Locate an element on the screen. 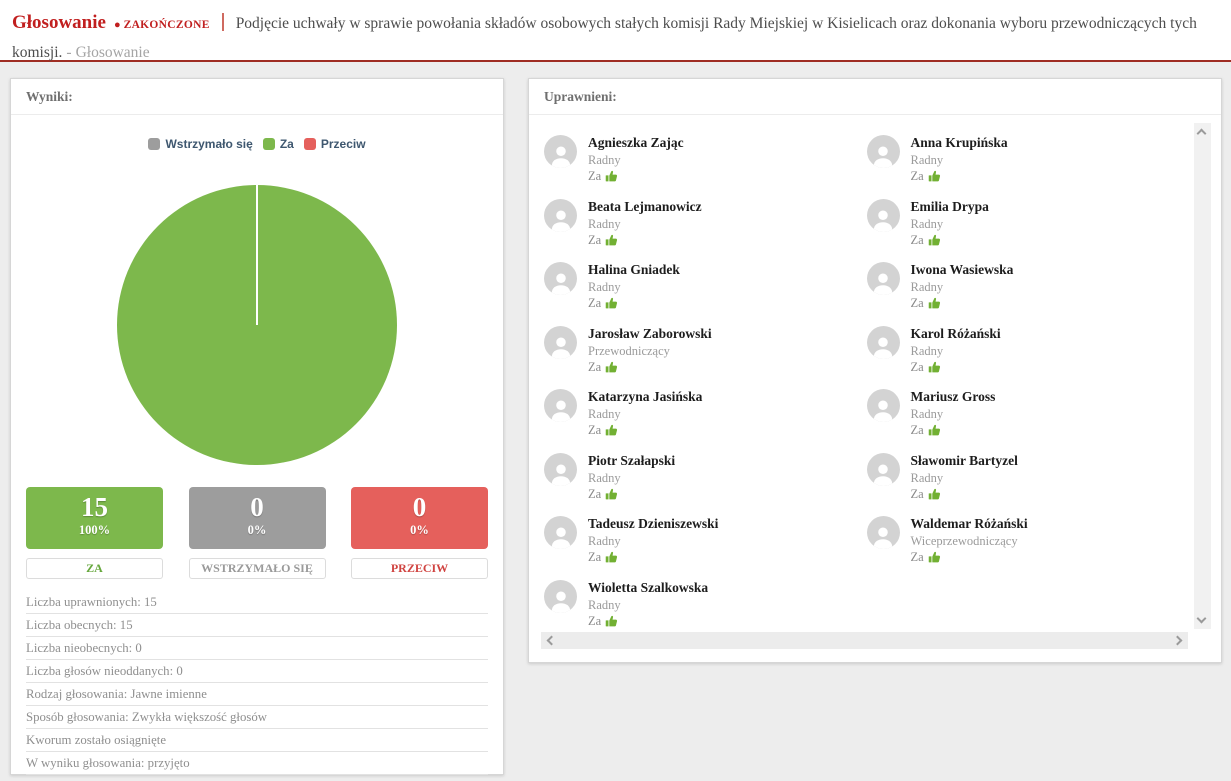  vote-count-przeciw: 0 is located at coordinates (419, 507).